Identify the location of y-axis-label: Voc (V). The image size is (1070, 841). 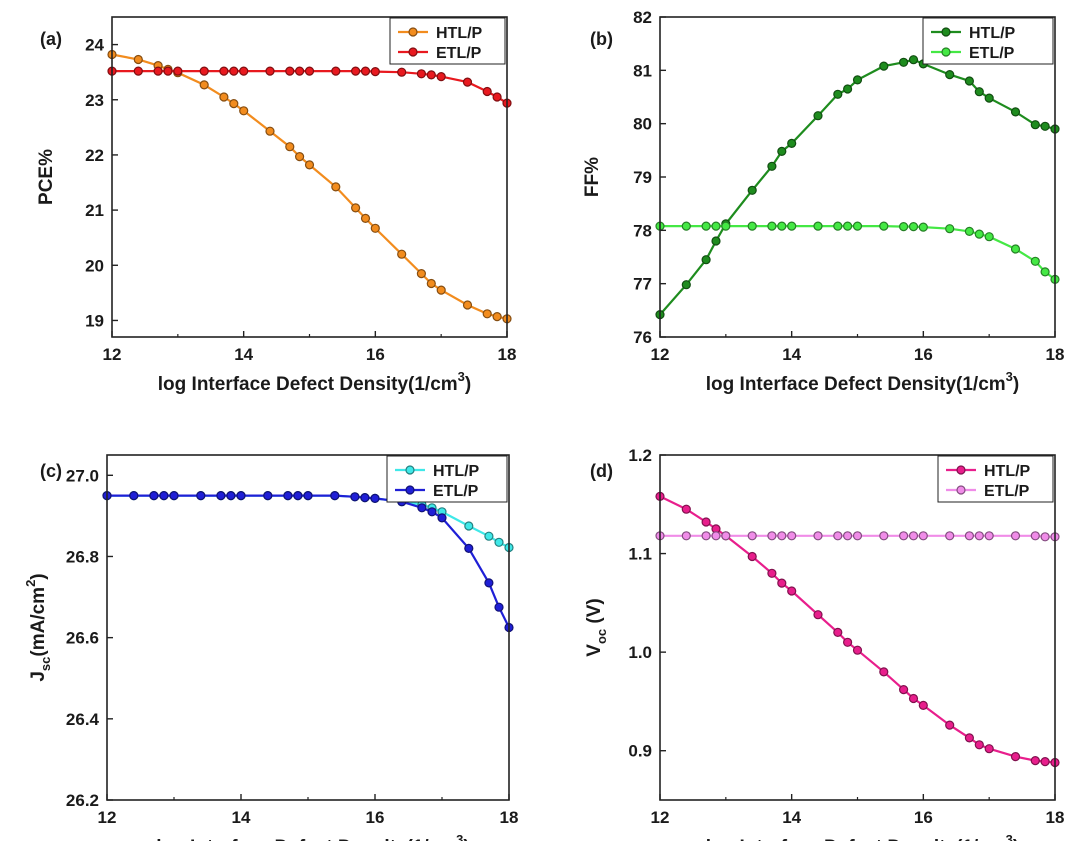
(596, 627).